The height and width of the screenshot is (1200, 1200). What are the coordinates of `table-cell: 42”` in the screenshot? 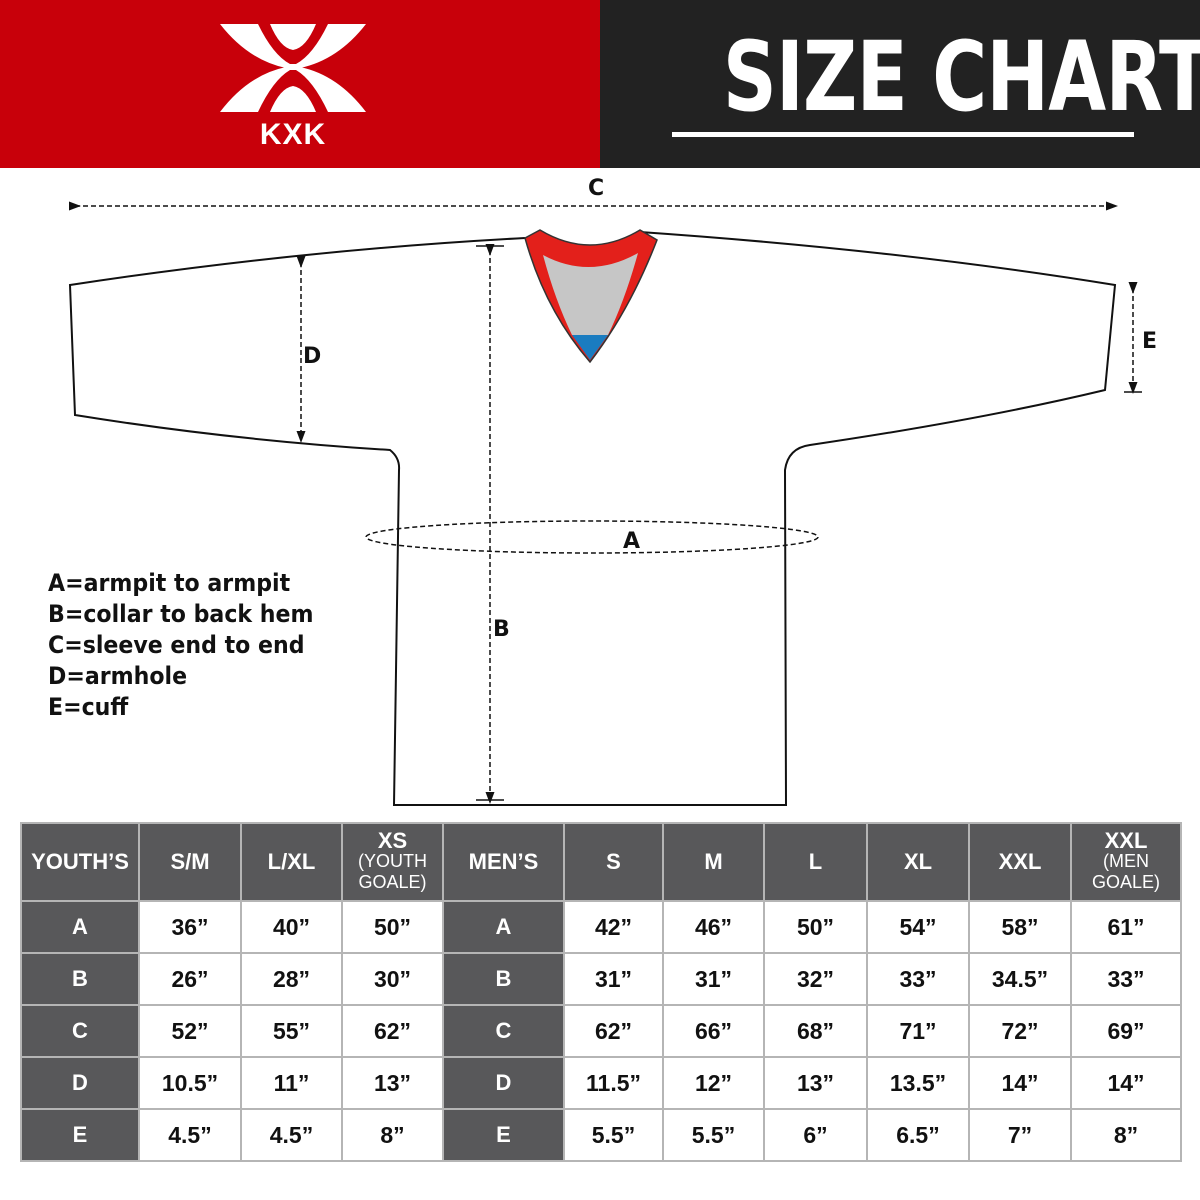 It's located at (613, 927).